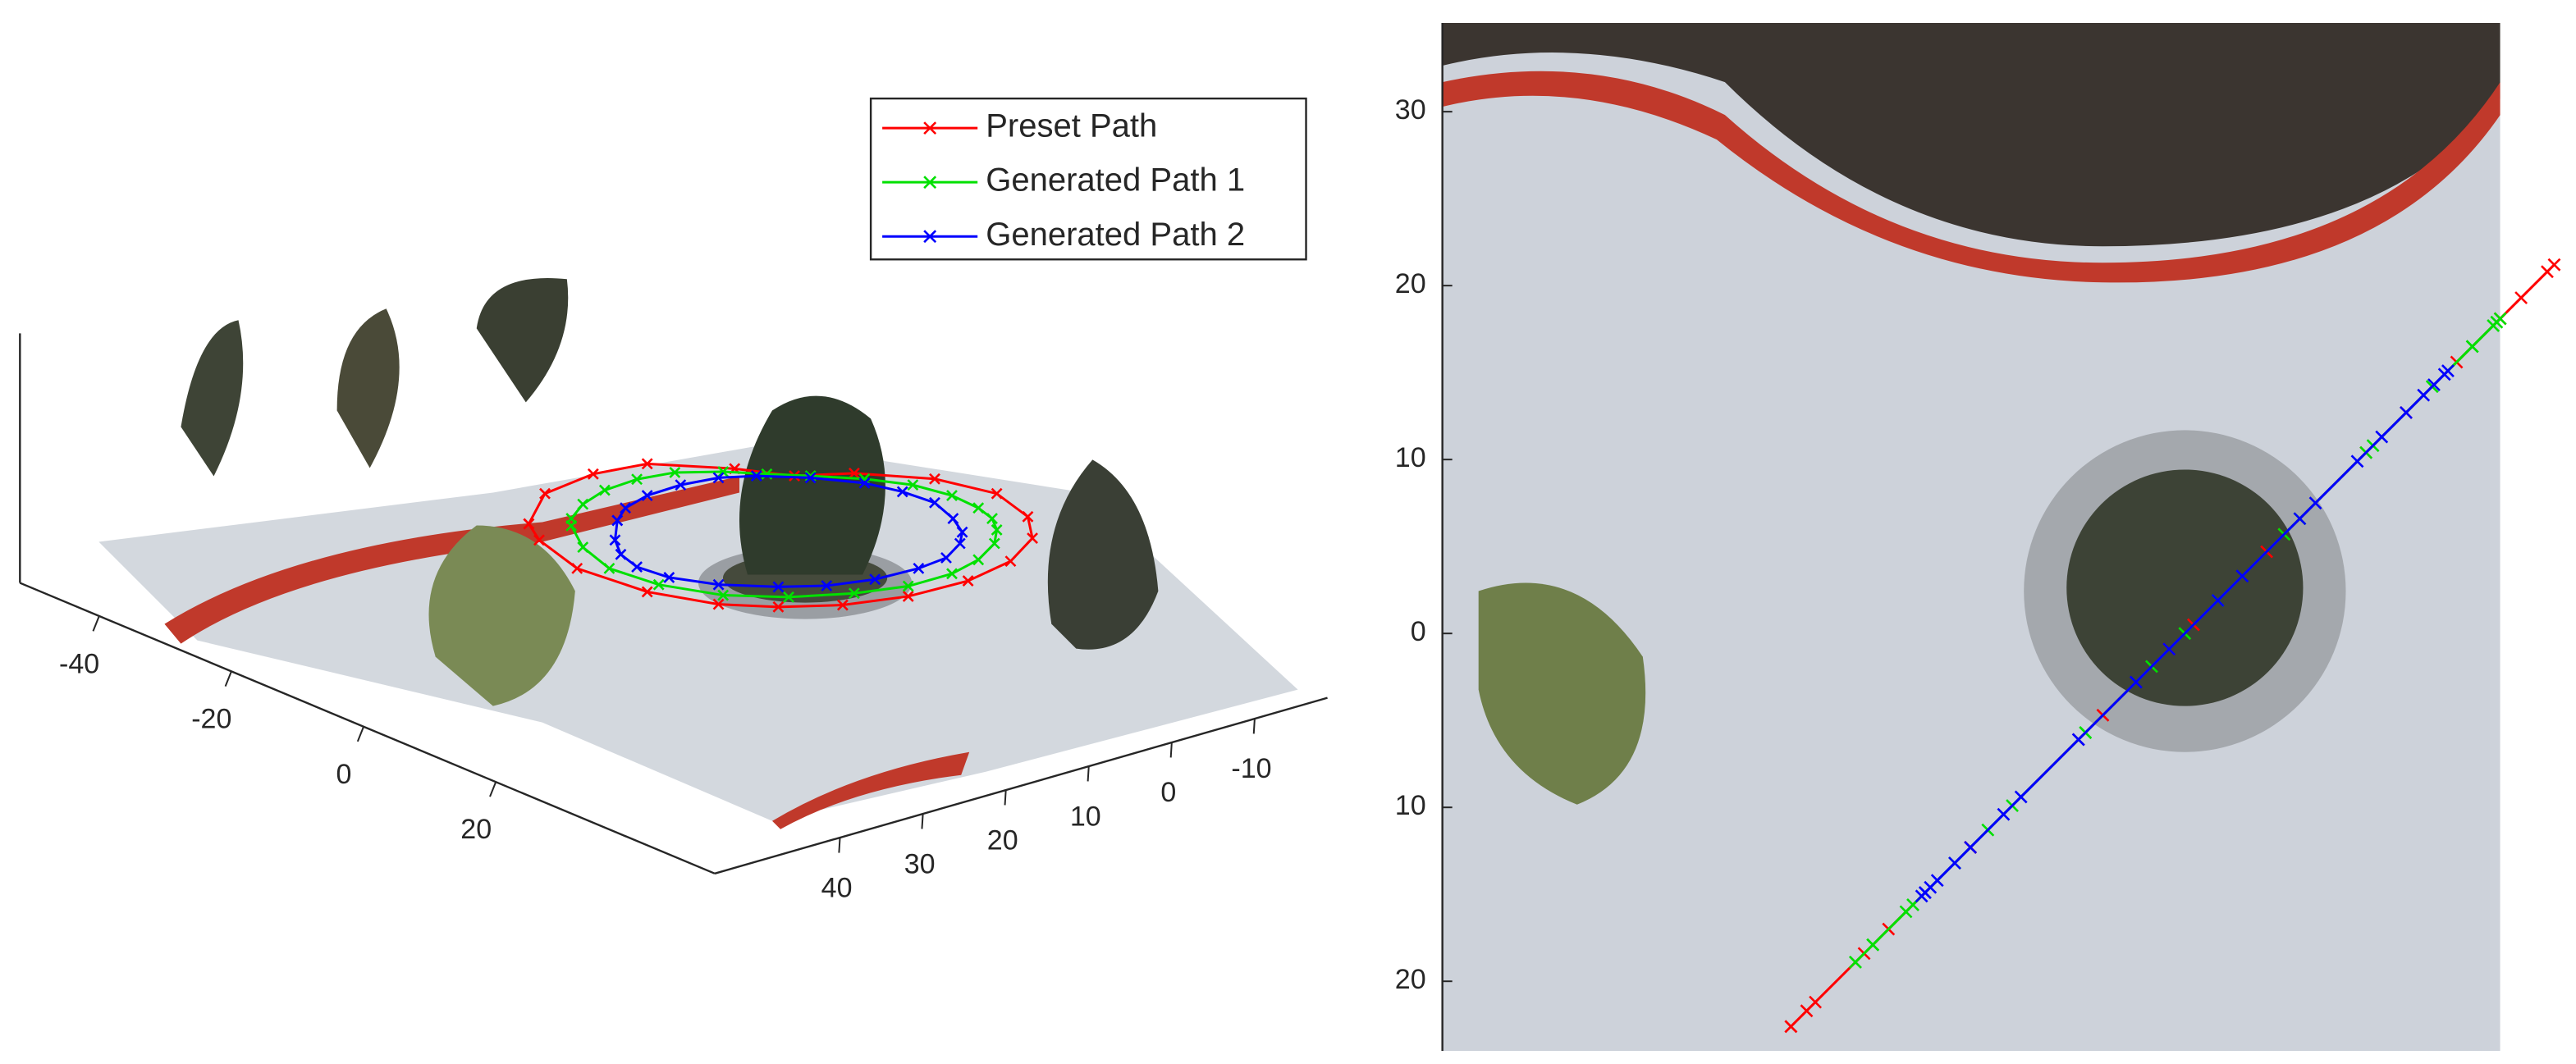 The image size is (2576, 1064). Describe the element at coordinates (211, 719) in the screenshot. I see `x3d-tick-label: -20` at that location.